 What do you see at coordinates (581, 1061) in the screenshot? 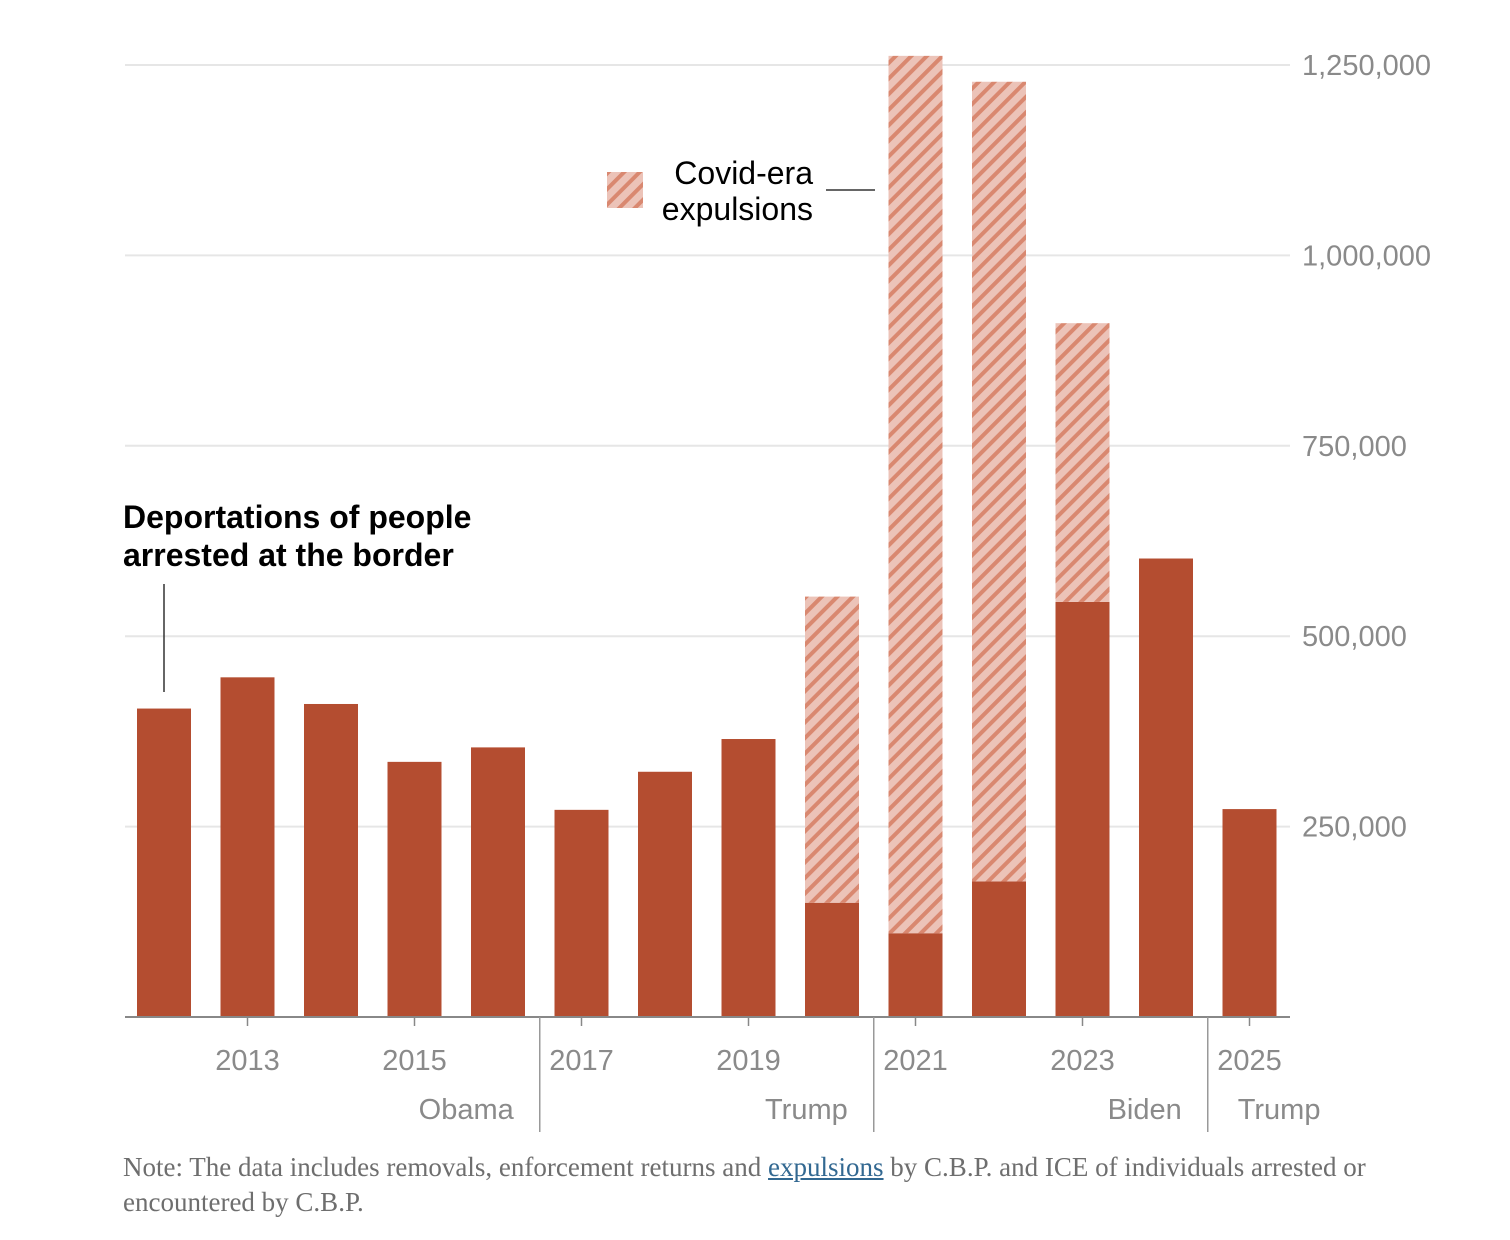
I see `x-tick-label: 2017` at bounding box center [581, 1061].